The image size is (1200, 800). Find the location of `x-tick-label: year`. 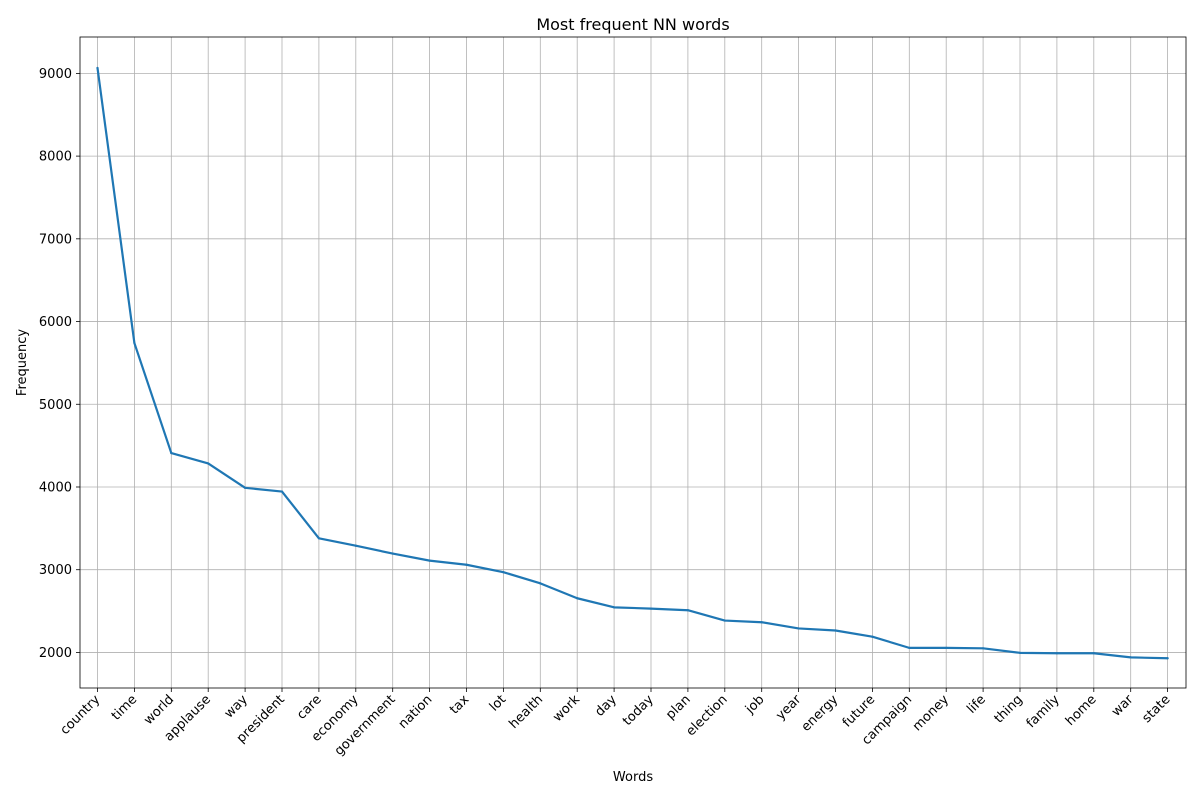

x-tick-label: year is located at coordinates (789, 708).